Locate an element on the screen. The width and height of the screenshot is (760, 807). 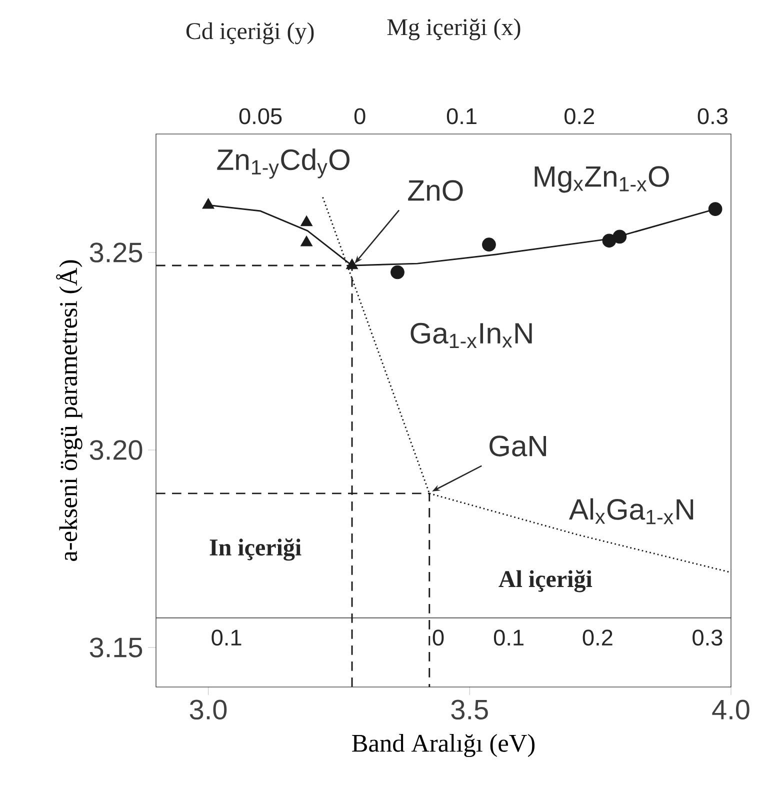
annotation: 0.3 is located at coordinates (707, 638).